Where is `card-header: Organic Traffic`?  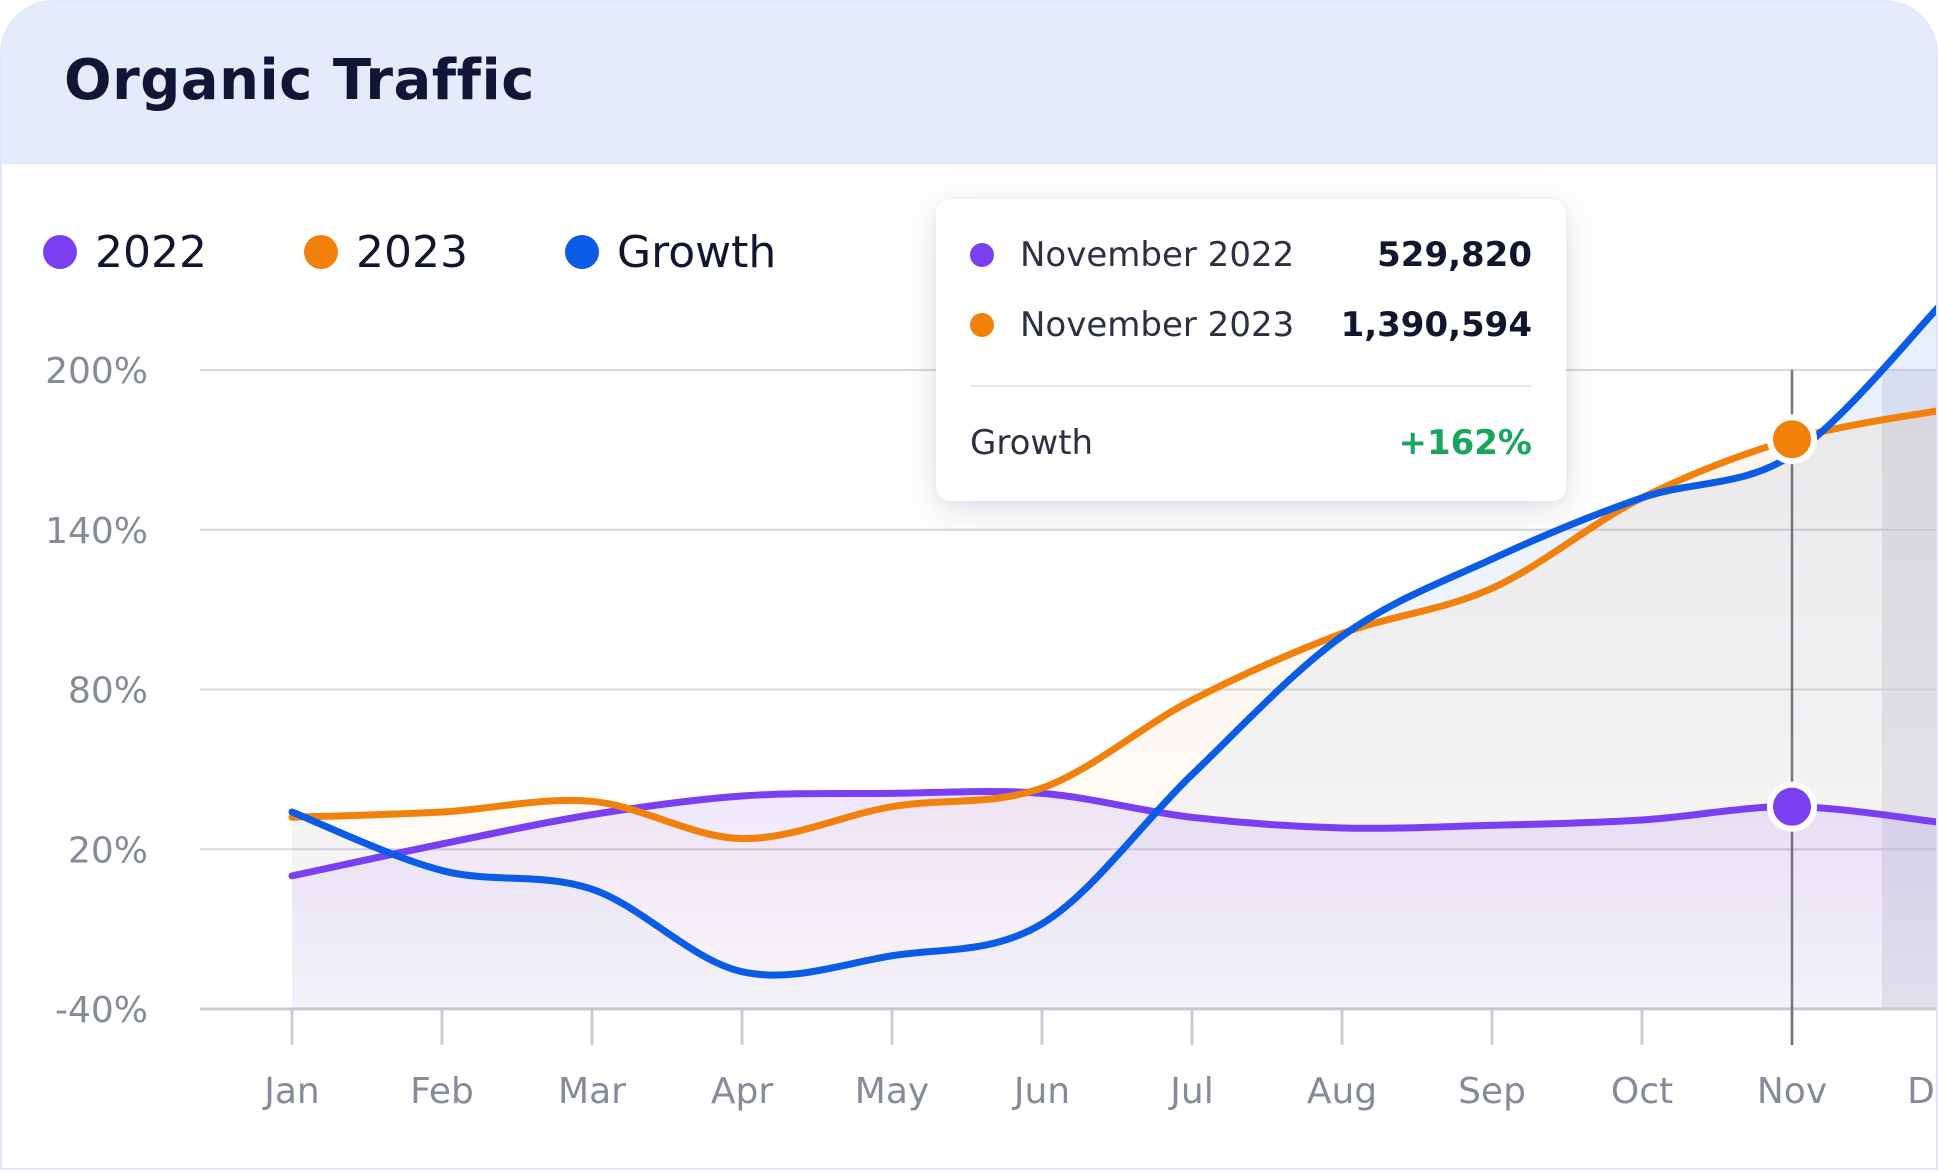
card-header: Organic Traffic is located at coordinates (969, 83).